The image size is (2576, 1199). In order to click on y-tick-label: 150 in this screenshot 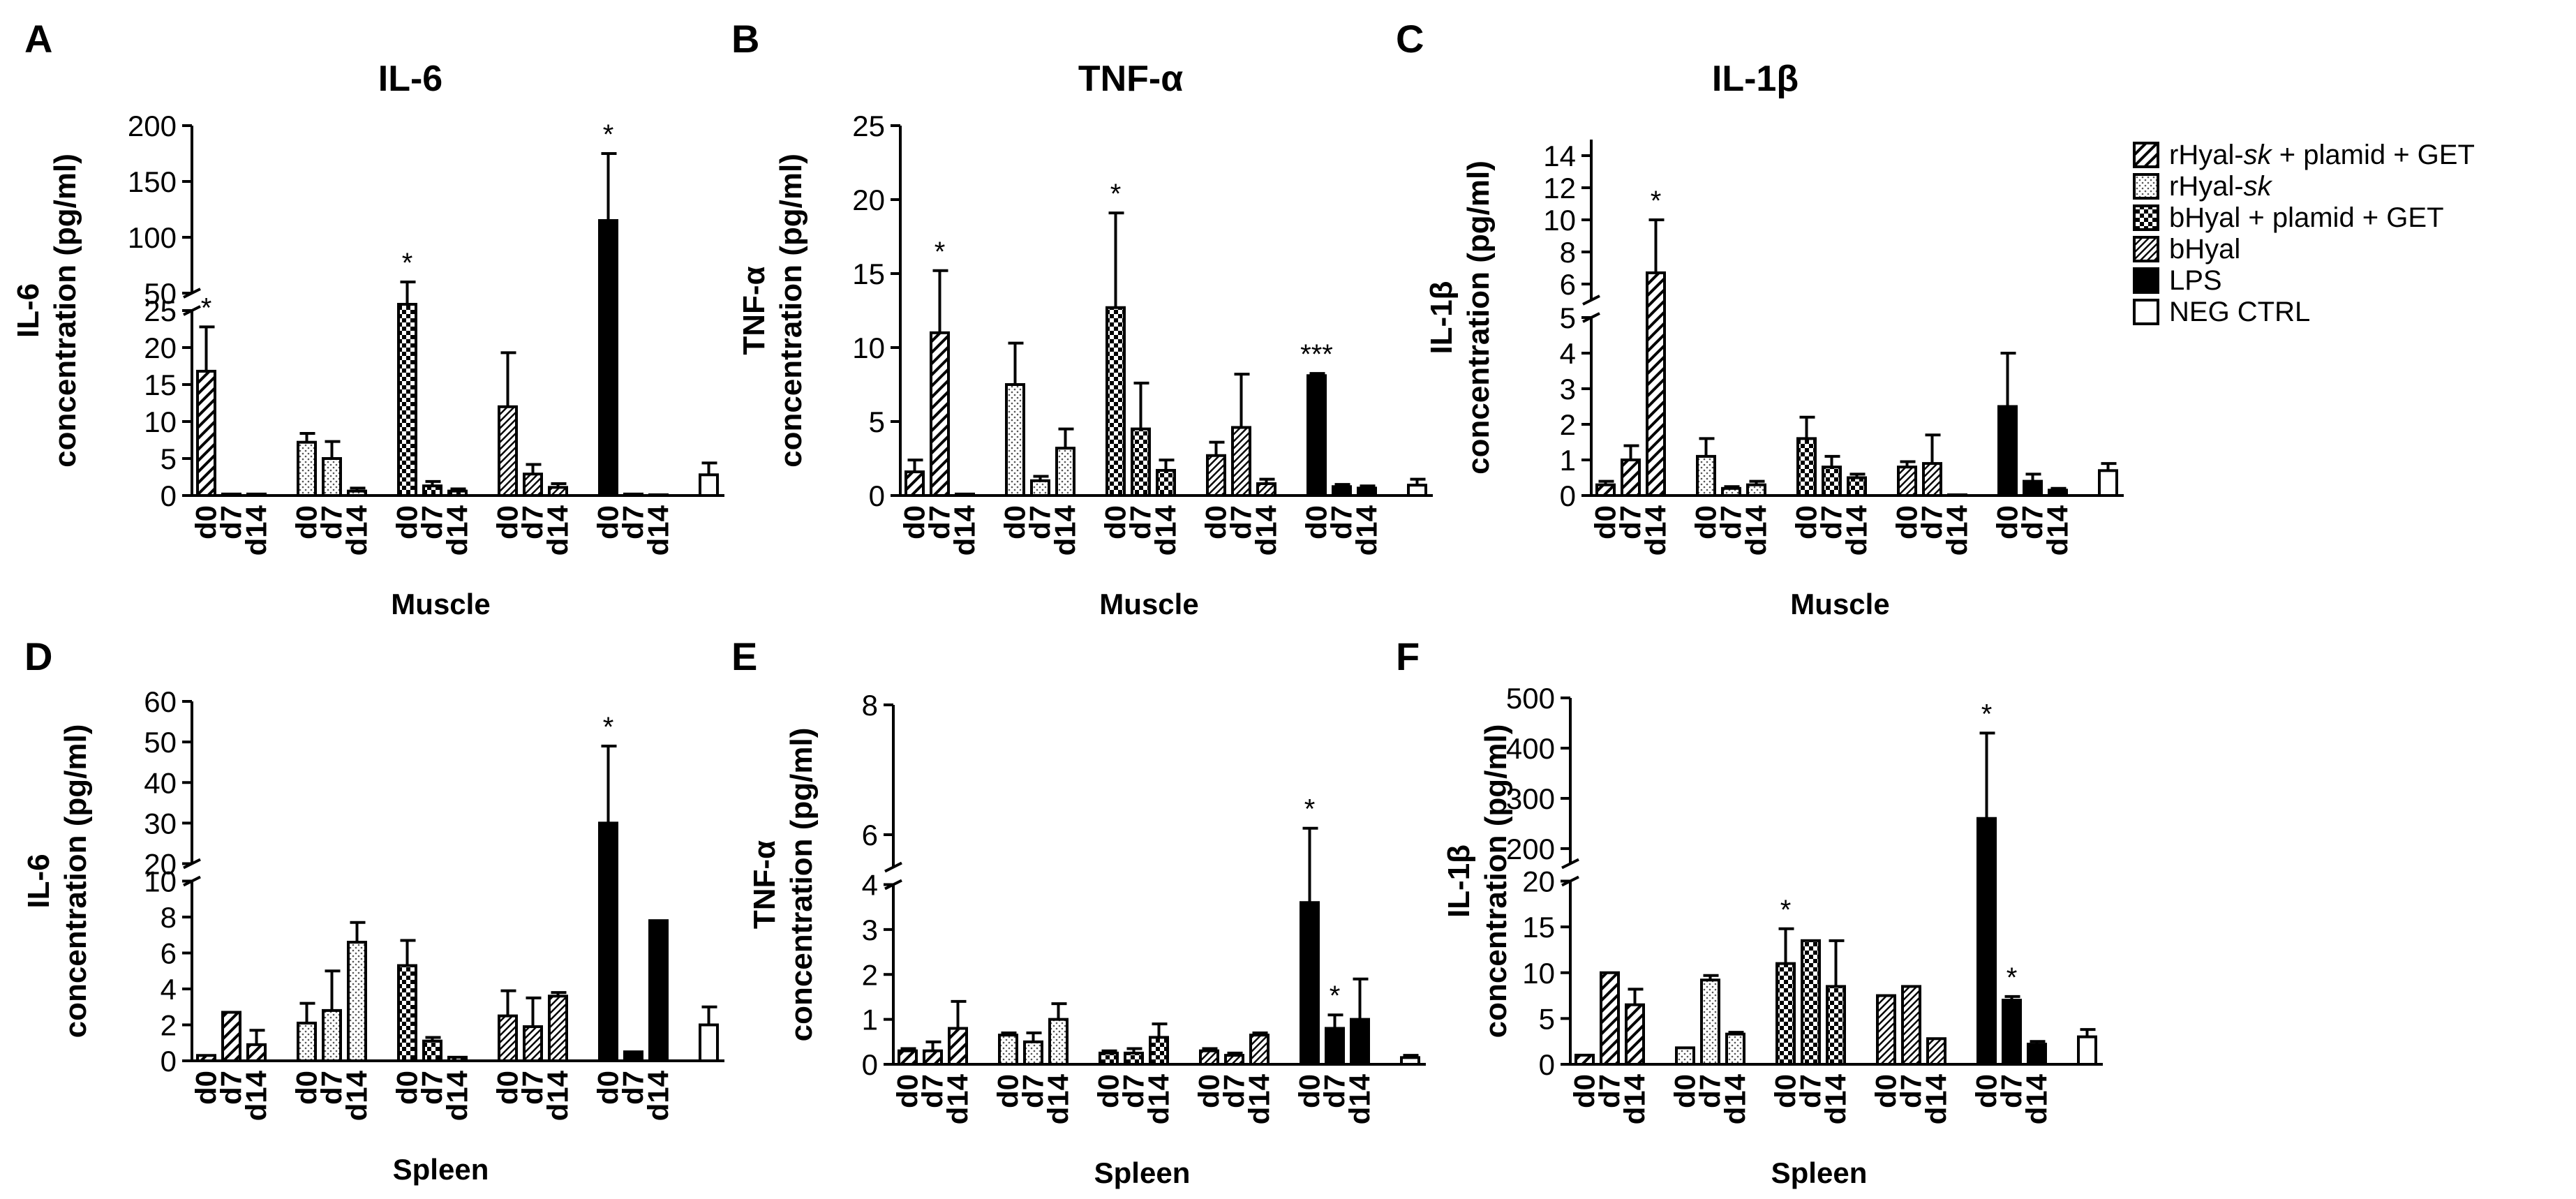, I will do `click(153, 182)`.